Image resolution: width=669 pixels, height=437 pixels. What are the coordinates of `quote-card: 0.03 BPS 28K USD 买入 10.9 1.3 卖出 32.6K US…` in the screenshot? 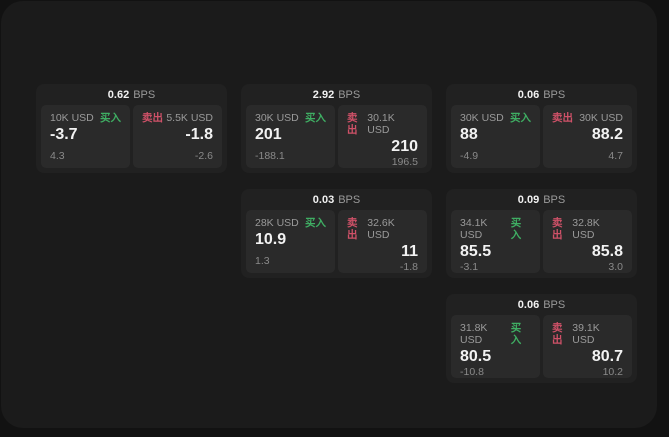 It's located at (336, 233).